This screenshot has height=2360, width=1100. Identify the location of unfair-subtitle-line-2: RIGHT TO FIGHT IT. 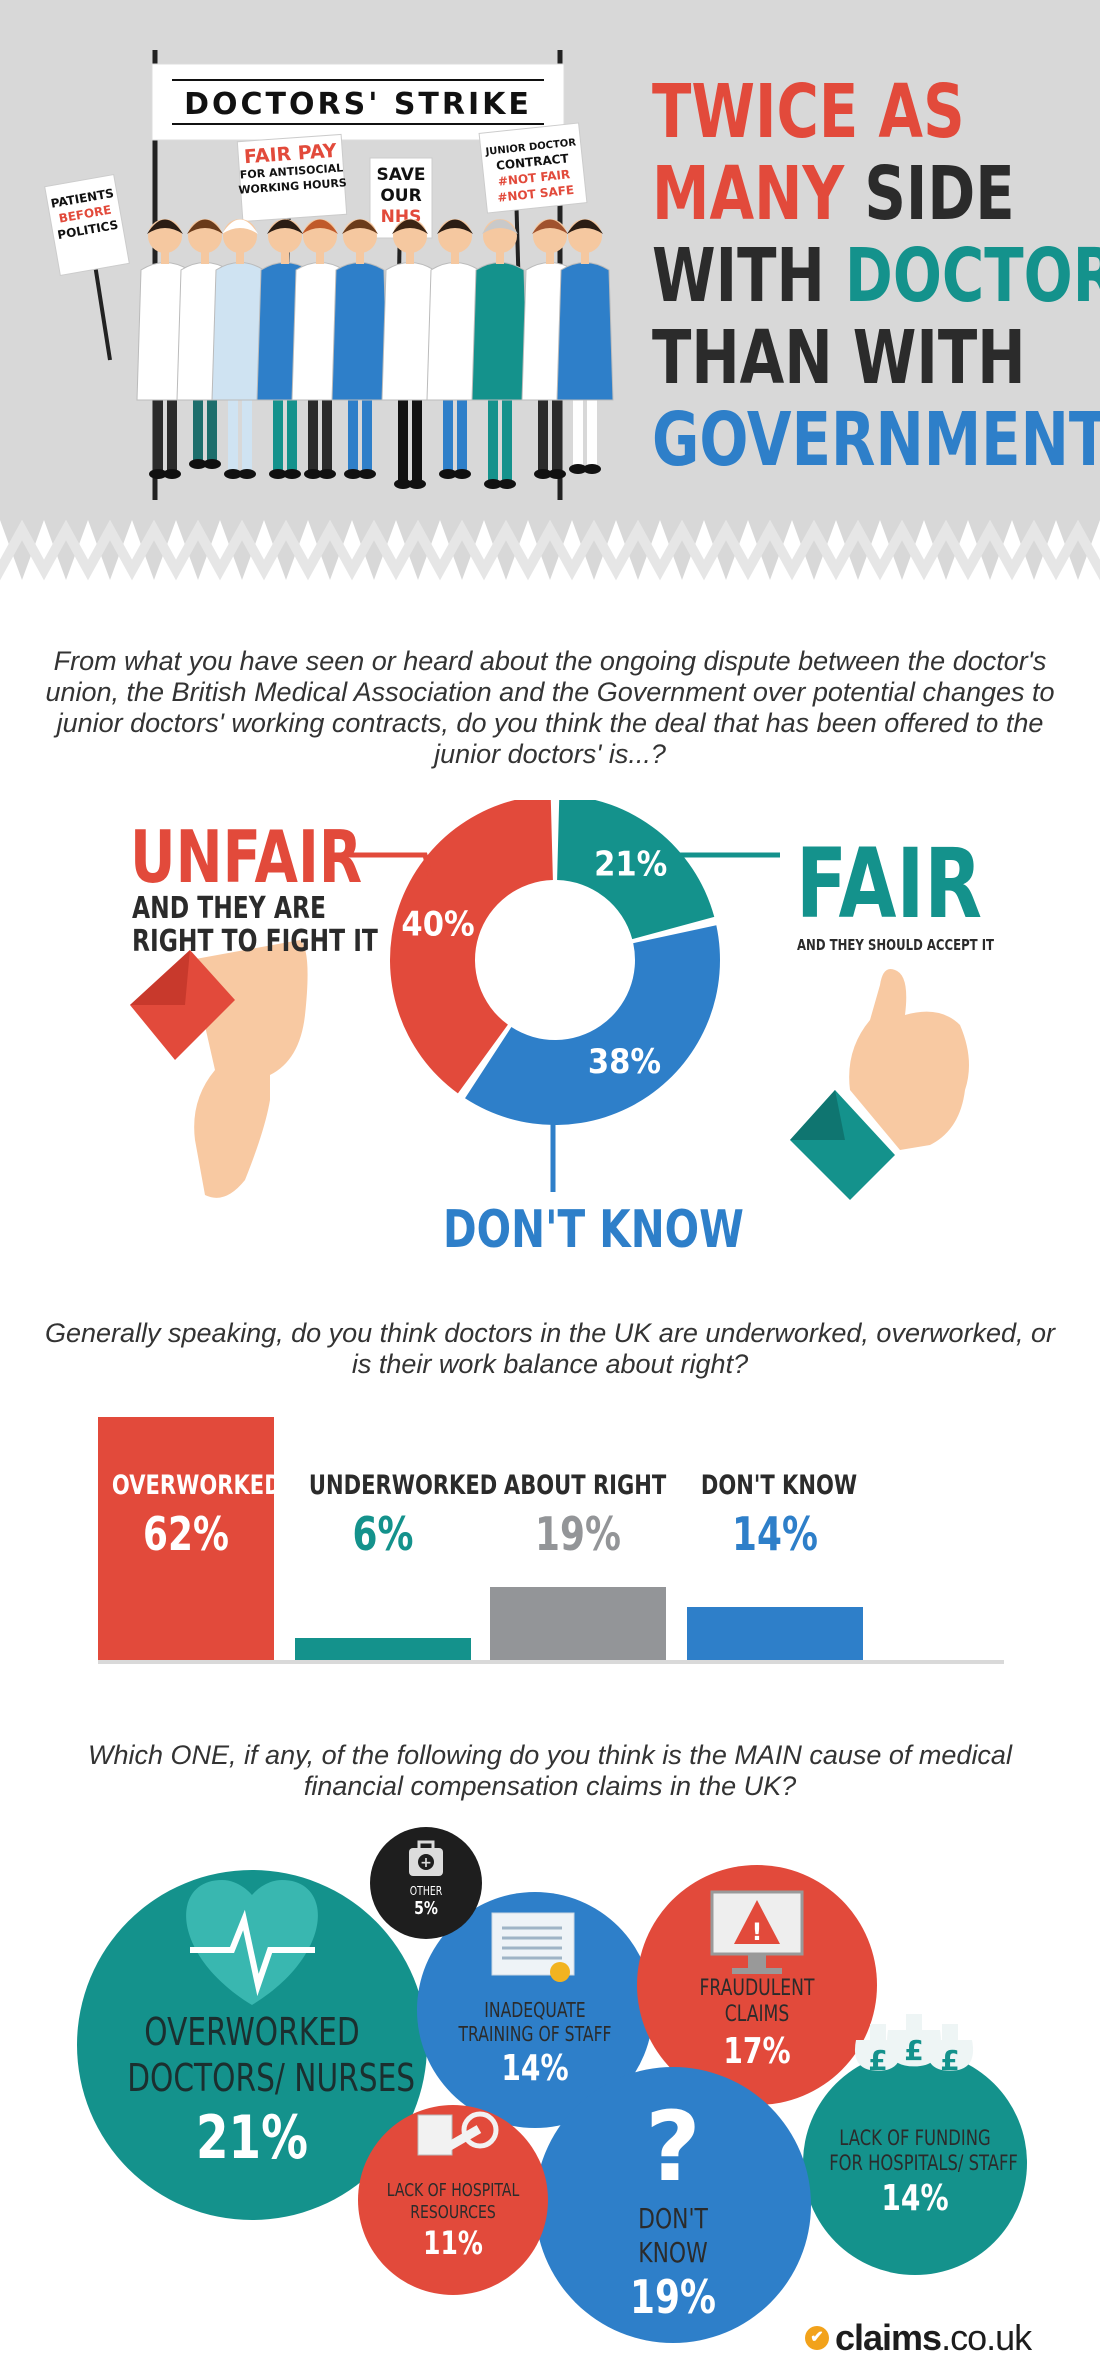
(255, 941).